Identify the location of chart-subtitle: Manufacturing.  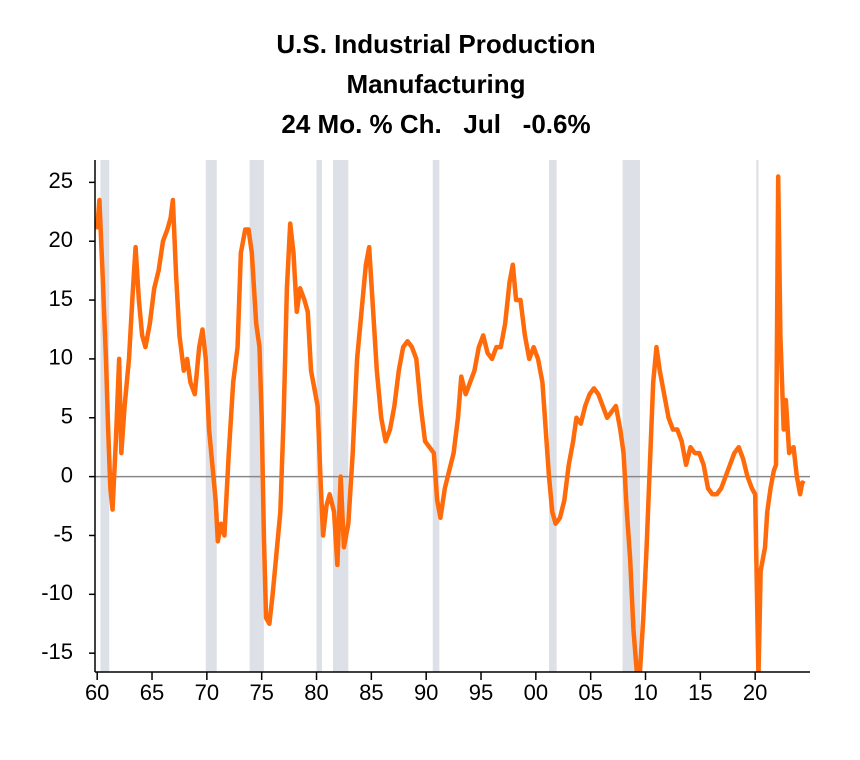
(435, 84).